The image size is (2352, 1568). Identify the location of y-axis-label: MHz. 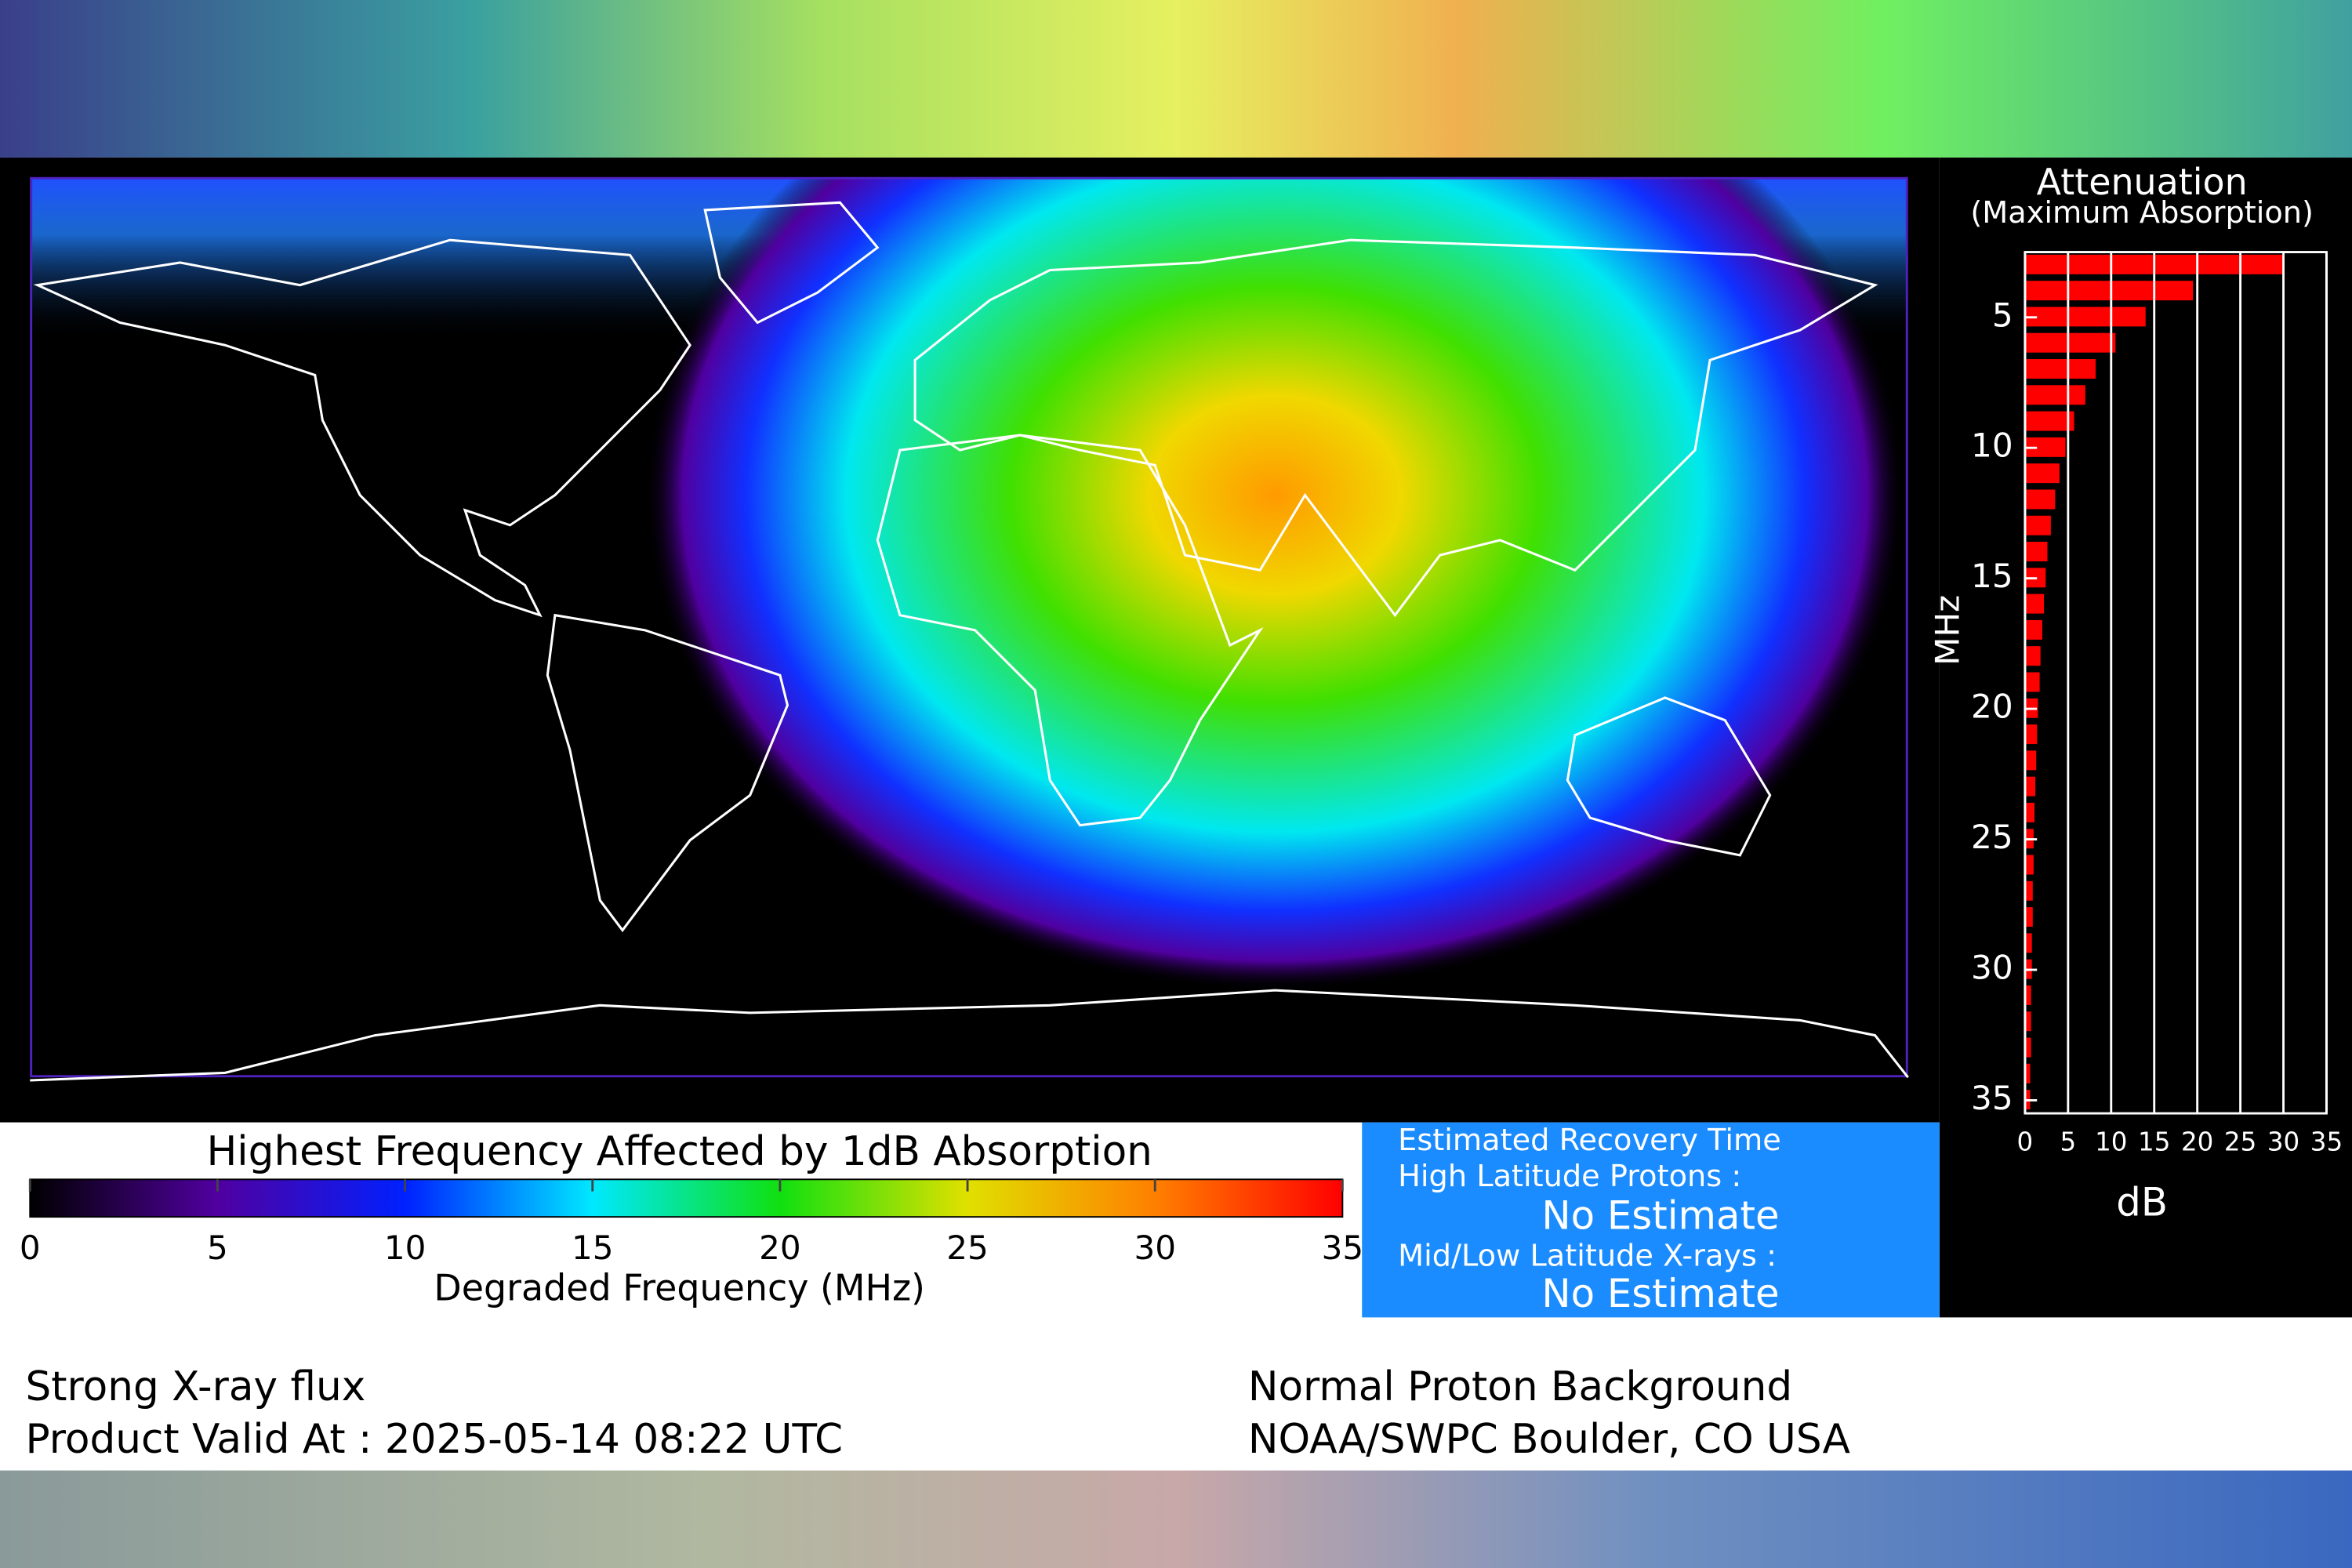
(1948, 630).